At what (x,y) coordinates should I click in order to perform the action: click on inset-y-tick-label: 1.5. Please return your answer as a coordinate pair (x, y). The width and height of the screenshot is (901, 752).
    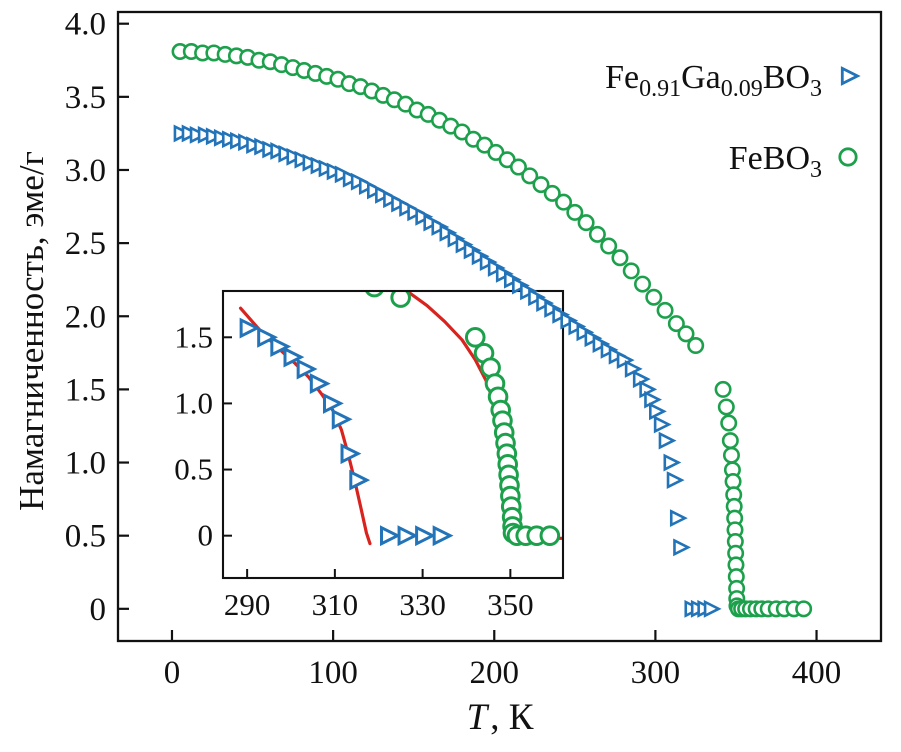
    Looking at the image, I should click on (193, 336).